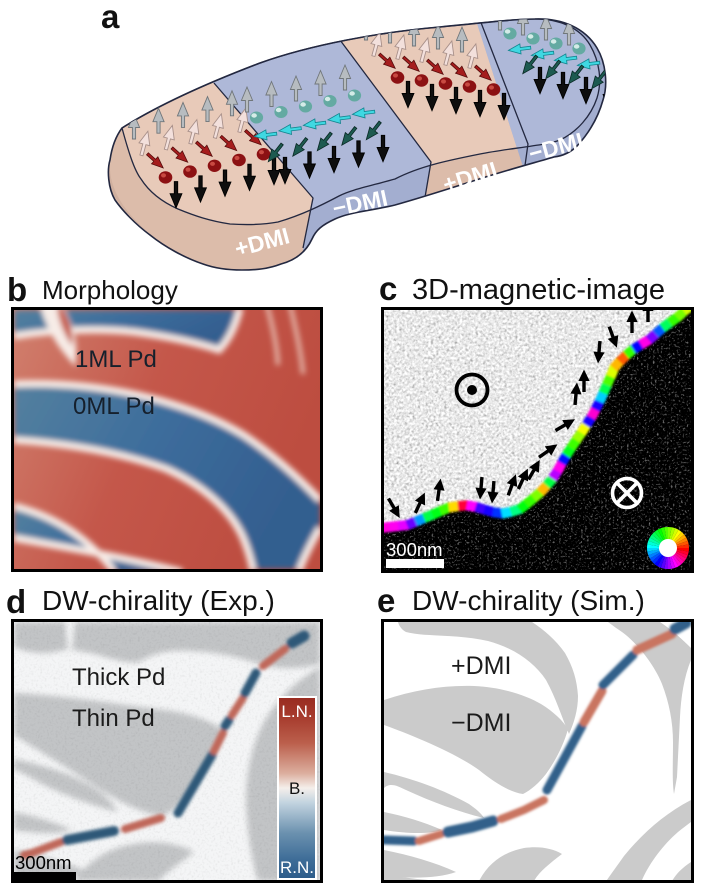 Image resolution: width=702 pixels, height=890 pixels. Describe the element at coordinates (297, 867) in the screenshot. I see `svg-text: R.N.` at that location.